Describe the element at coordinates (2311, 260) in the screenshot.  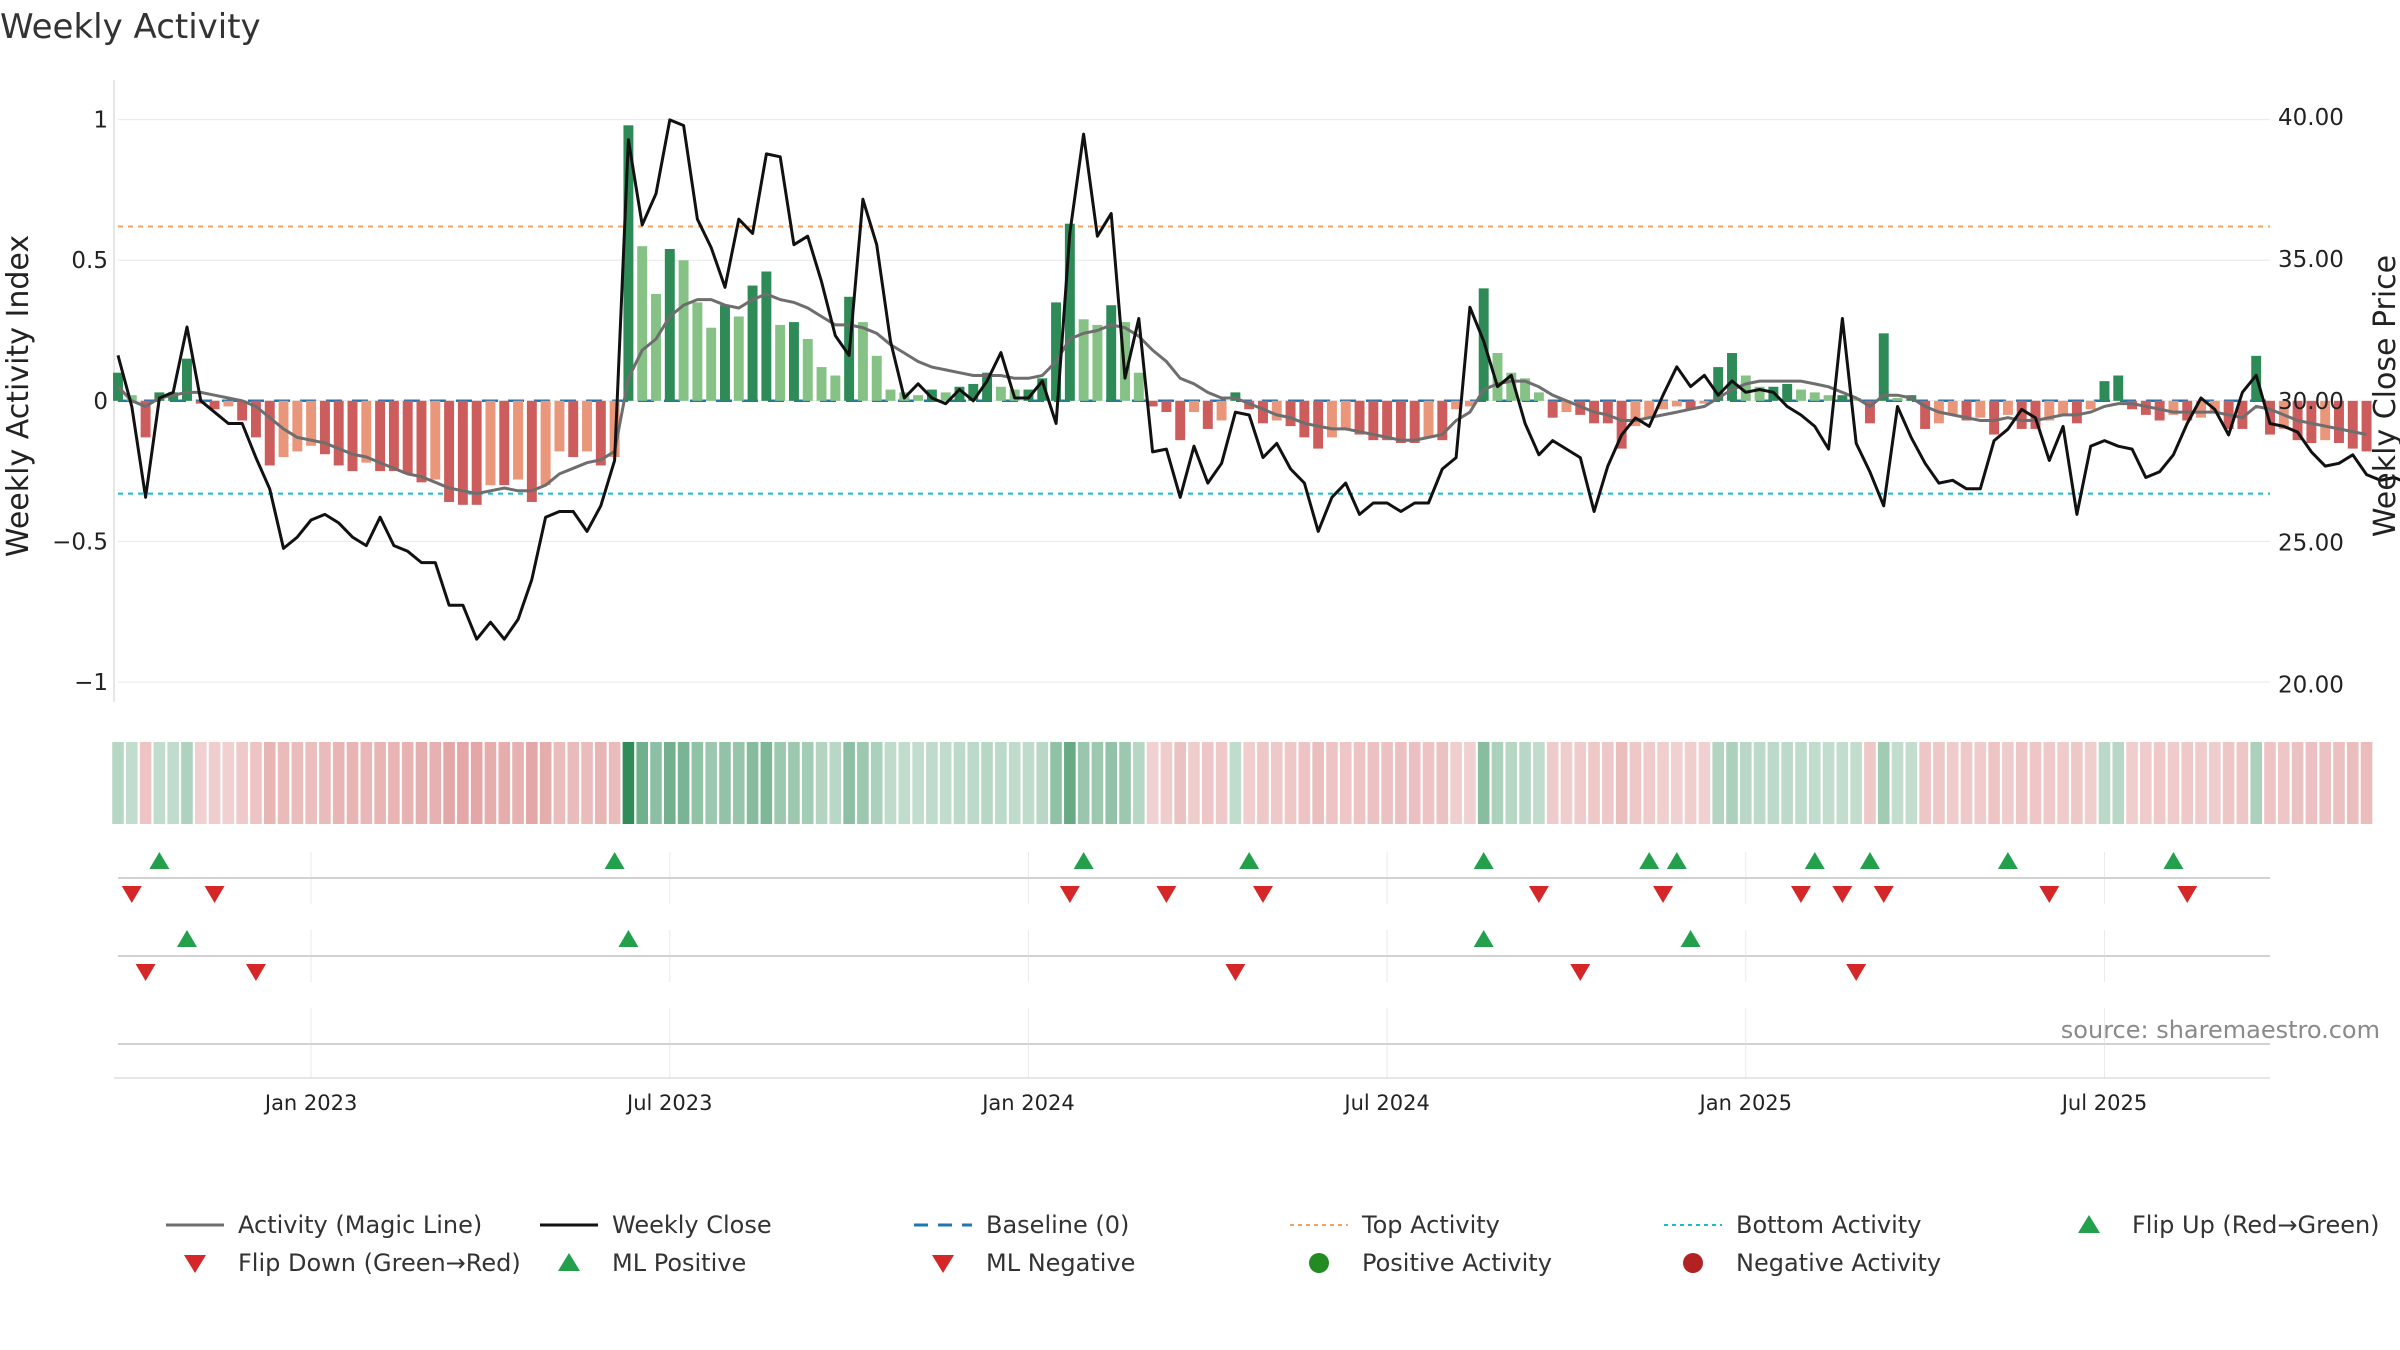
I see `y2-tick-label: 35.00` at that location.